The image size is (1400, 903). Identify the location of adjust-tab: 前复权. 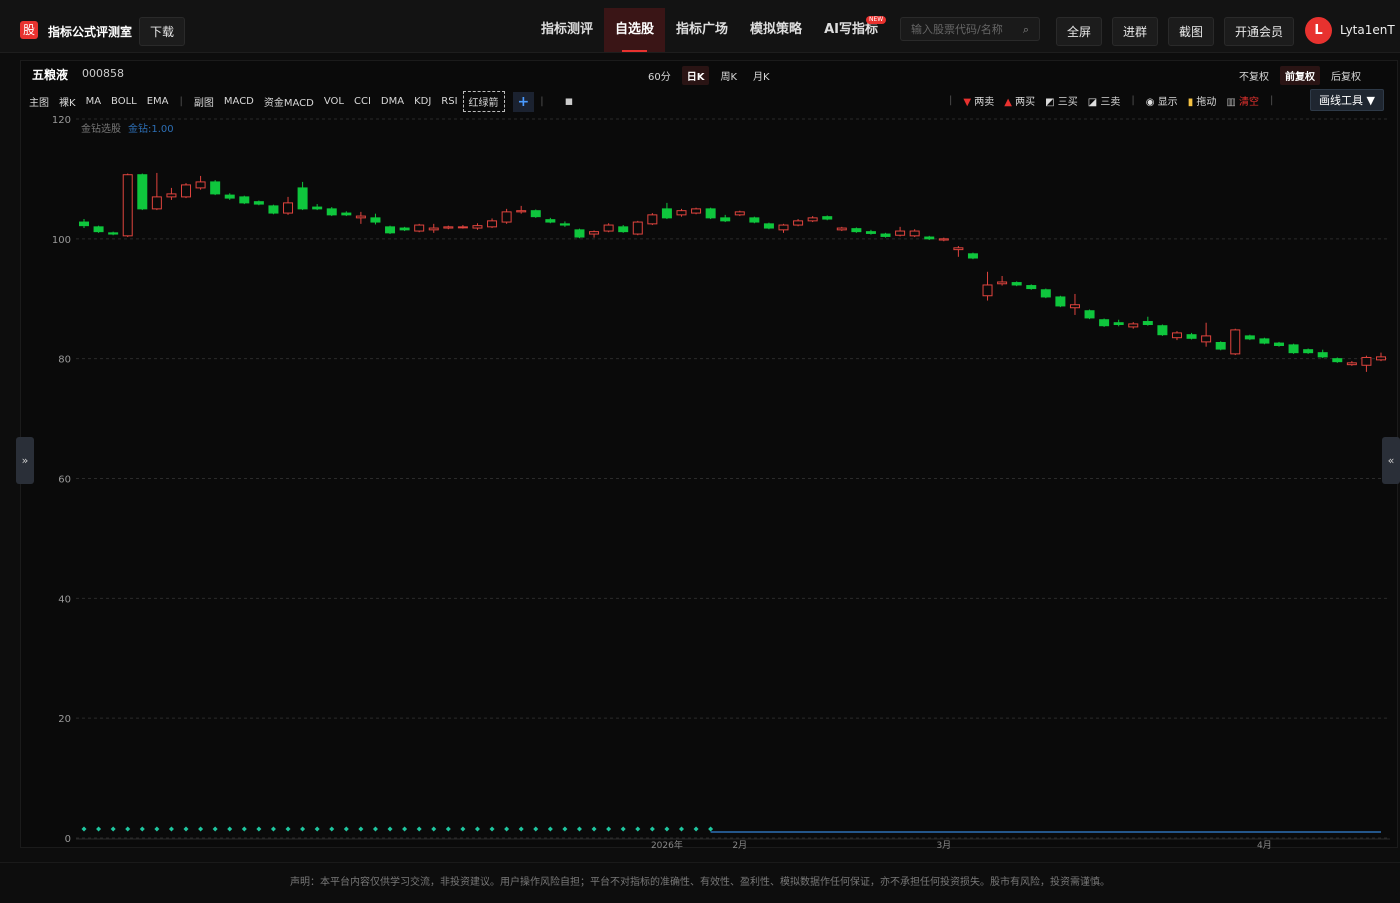
(1300, 75).